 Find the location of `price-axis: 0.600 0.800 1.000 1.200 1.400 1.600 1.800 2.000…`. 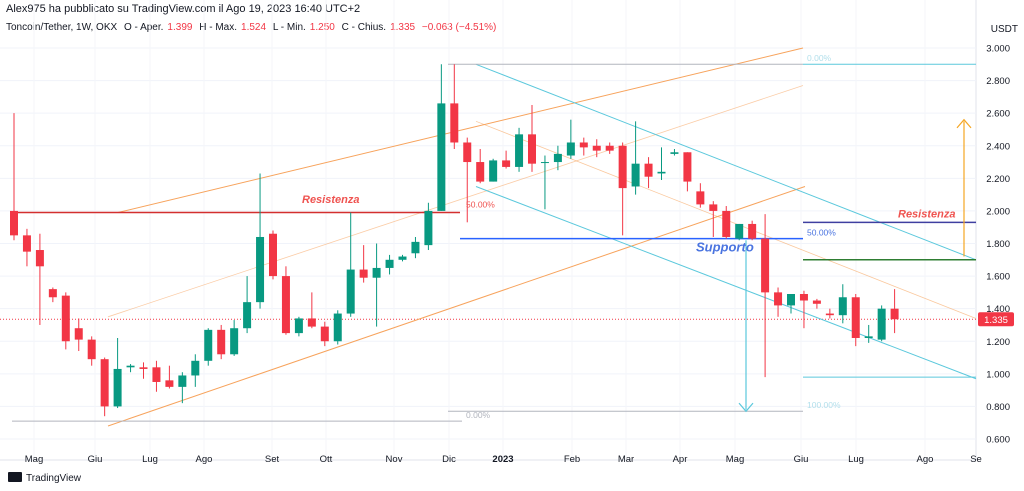

price-axis: 0.600 0.800 1.000 1.200 1.400 1.600 1.800 2.000… is located at coordinates (996, 245).